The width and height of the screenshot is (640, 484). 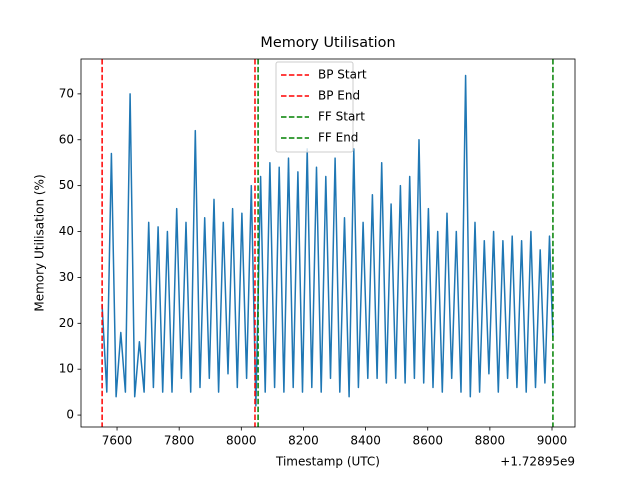 I want to click on x-offset-label: +1.72895e9, so click(x=537, y=462).